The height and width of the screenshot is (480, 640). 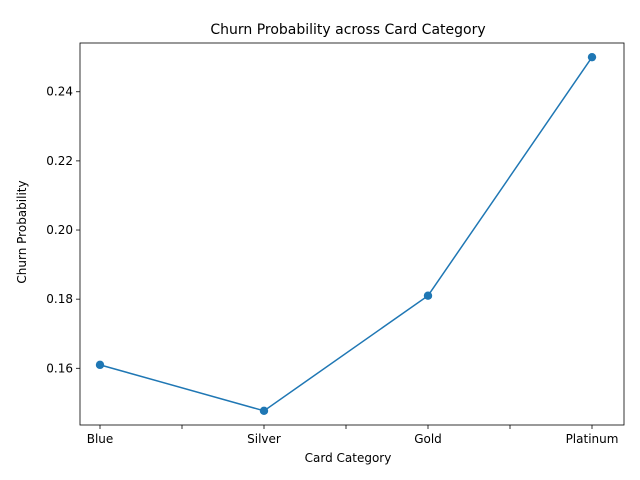 What do you see at coordinates (59, 299) in the screenshot?
I see `y-tick-label: 0.18` at bounding box center [59, 299].